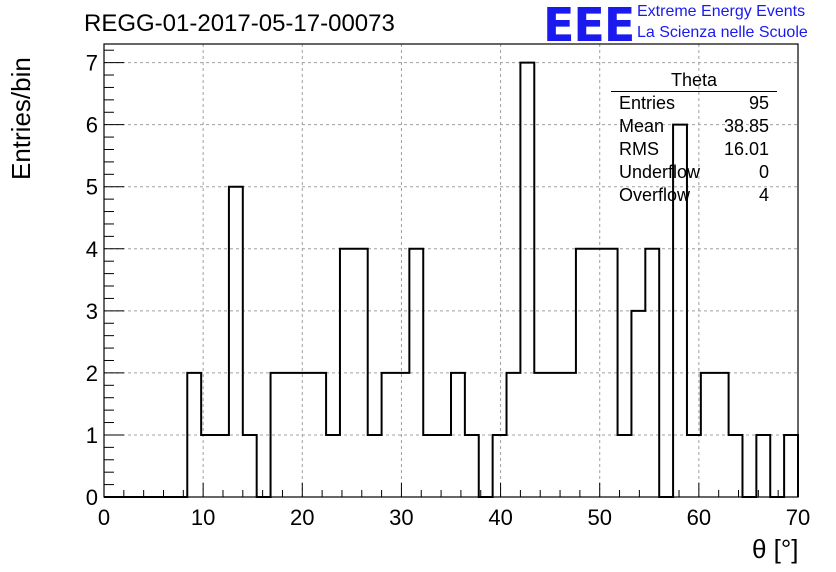 The width and height of the screenshot is (836, 572). Describe the element at coordinates (642, 126) in the screenshot. I see `stats-label: Mean` at that location.